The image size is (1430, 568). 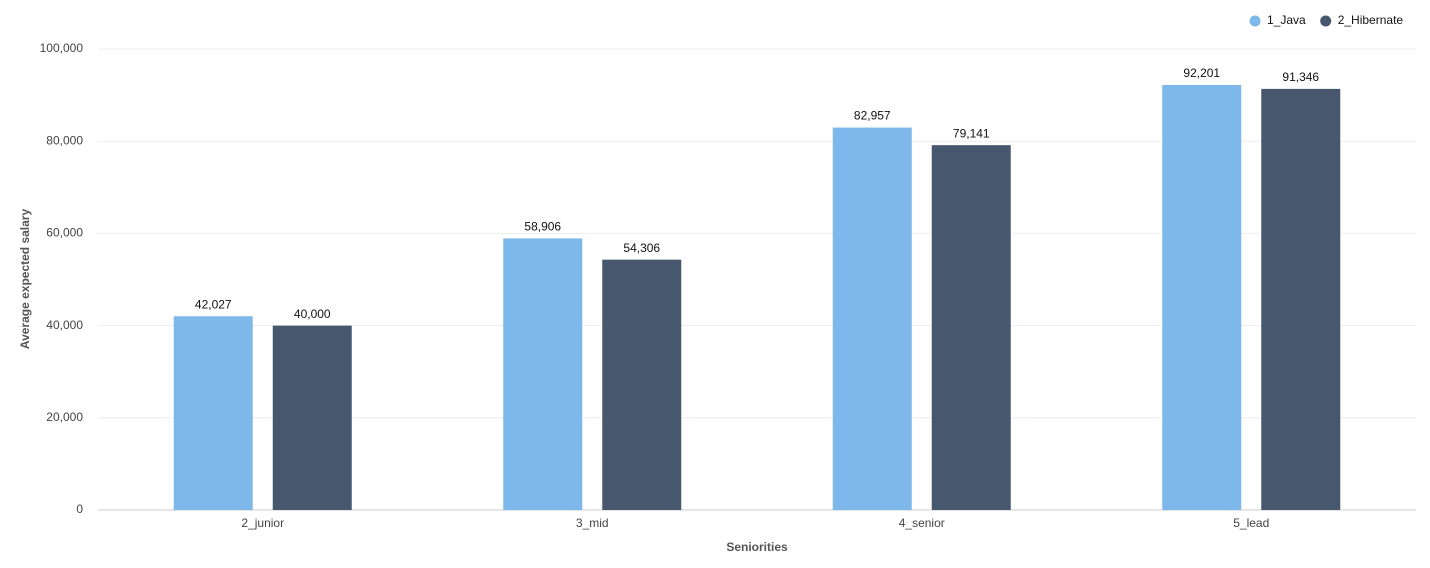 I want to click on value-label: 82,957, so click(x=872, y=116).